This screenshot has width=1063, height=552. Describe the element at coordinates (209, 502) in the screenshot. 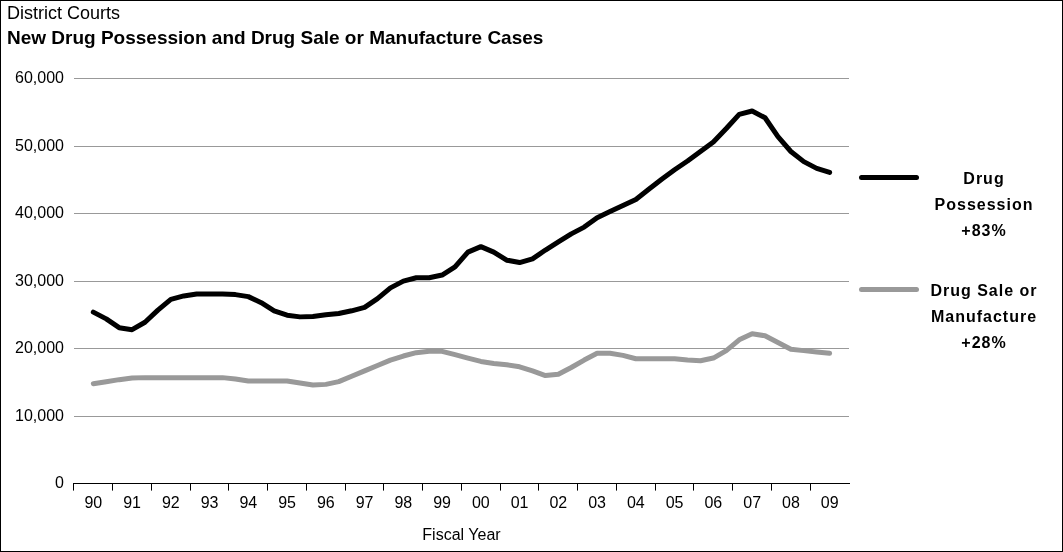

I see `x-tick-label: 93` at that location.